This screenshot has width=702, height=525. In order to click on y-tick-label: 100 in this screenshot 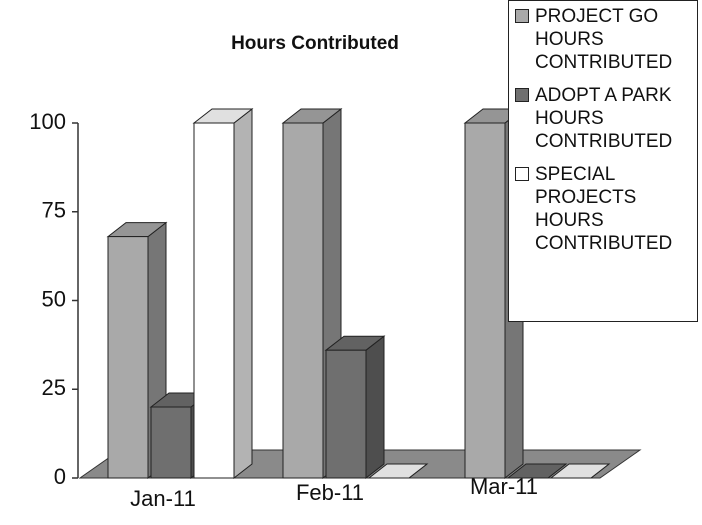, I will do `click(47, 121)`.